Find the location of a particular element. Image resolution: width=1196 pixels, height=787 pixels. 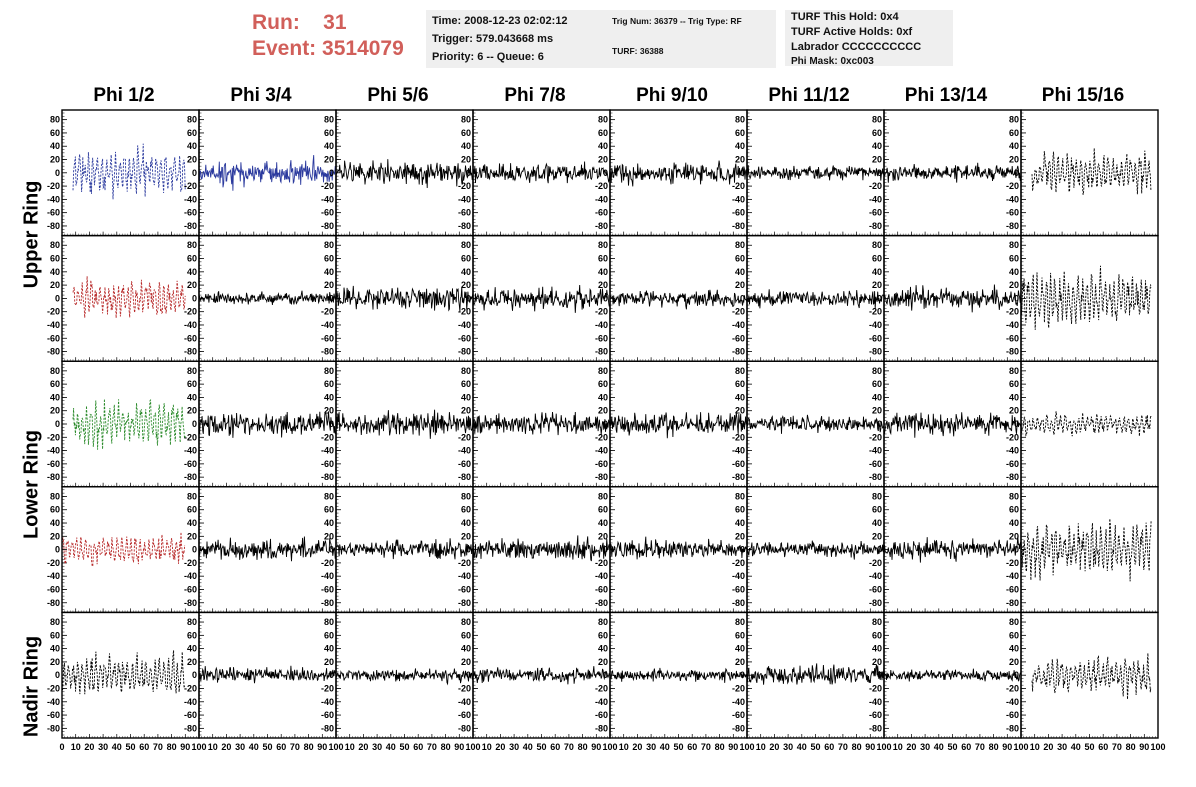

x-tick-label: 0 is located at coordinates (61, 747).